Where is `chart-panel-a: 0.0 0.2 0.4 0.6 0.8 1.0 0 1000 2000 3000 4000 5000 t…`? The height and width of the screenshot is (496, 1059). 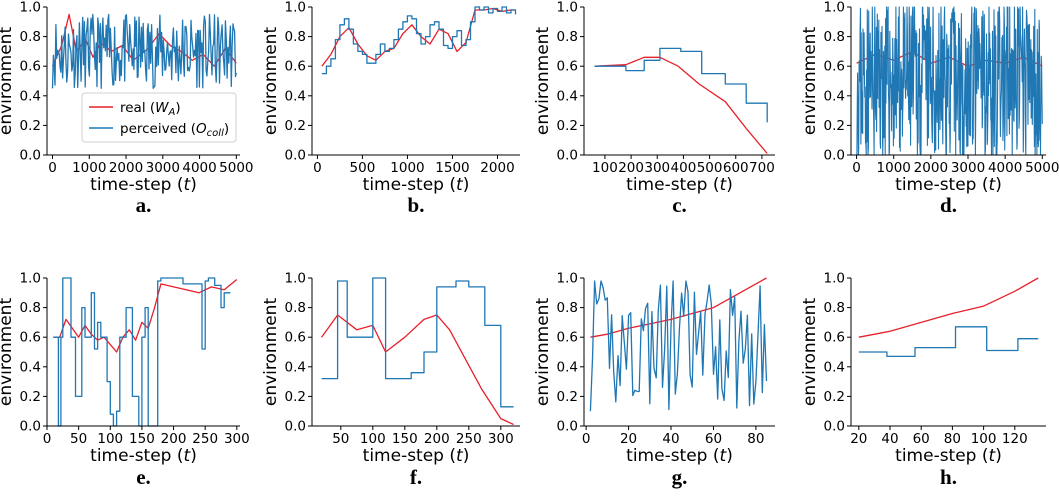
chart-panel-a: 0.0 0.2 0.4 0.6 0.8 1.0 0 1000 2000 3000 4000 5000 t… is located at coordinates (127, 108).